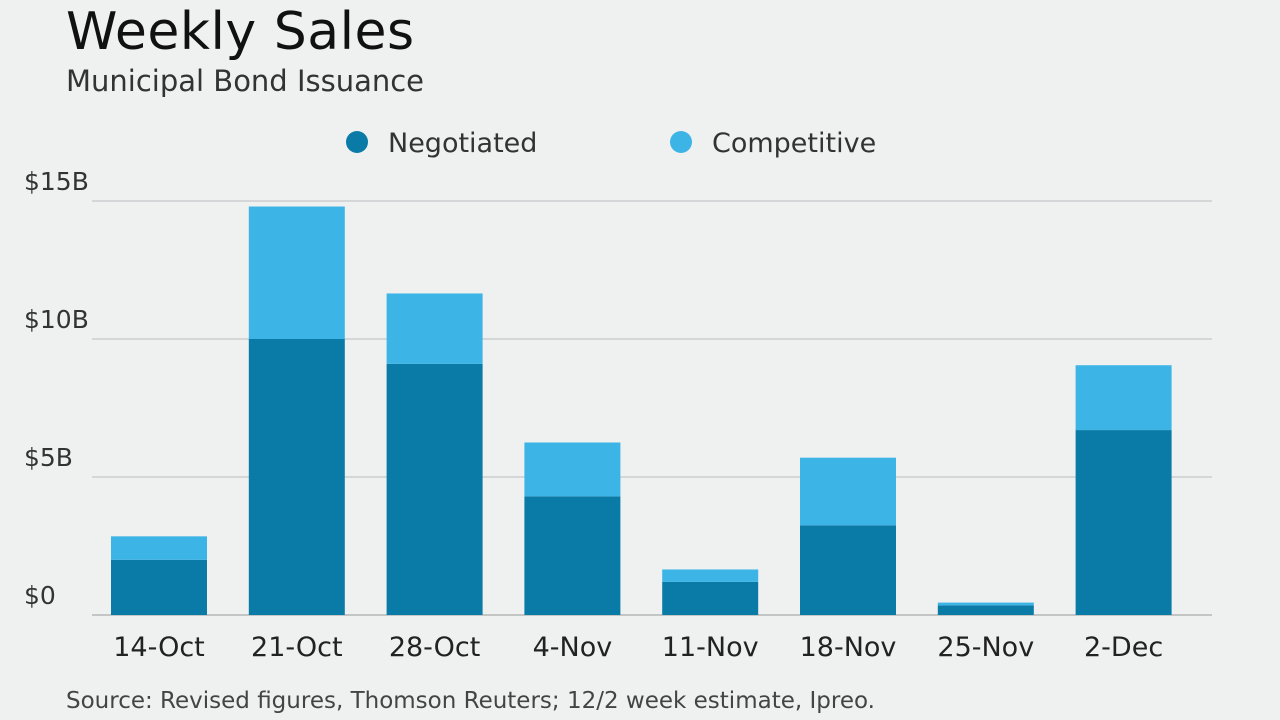 The image size is (1280, 720). I want to click on x-tick-label: 4-Nov, so click(573, 647).